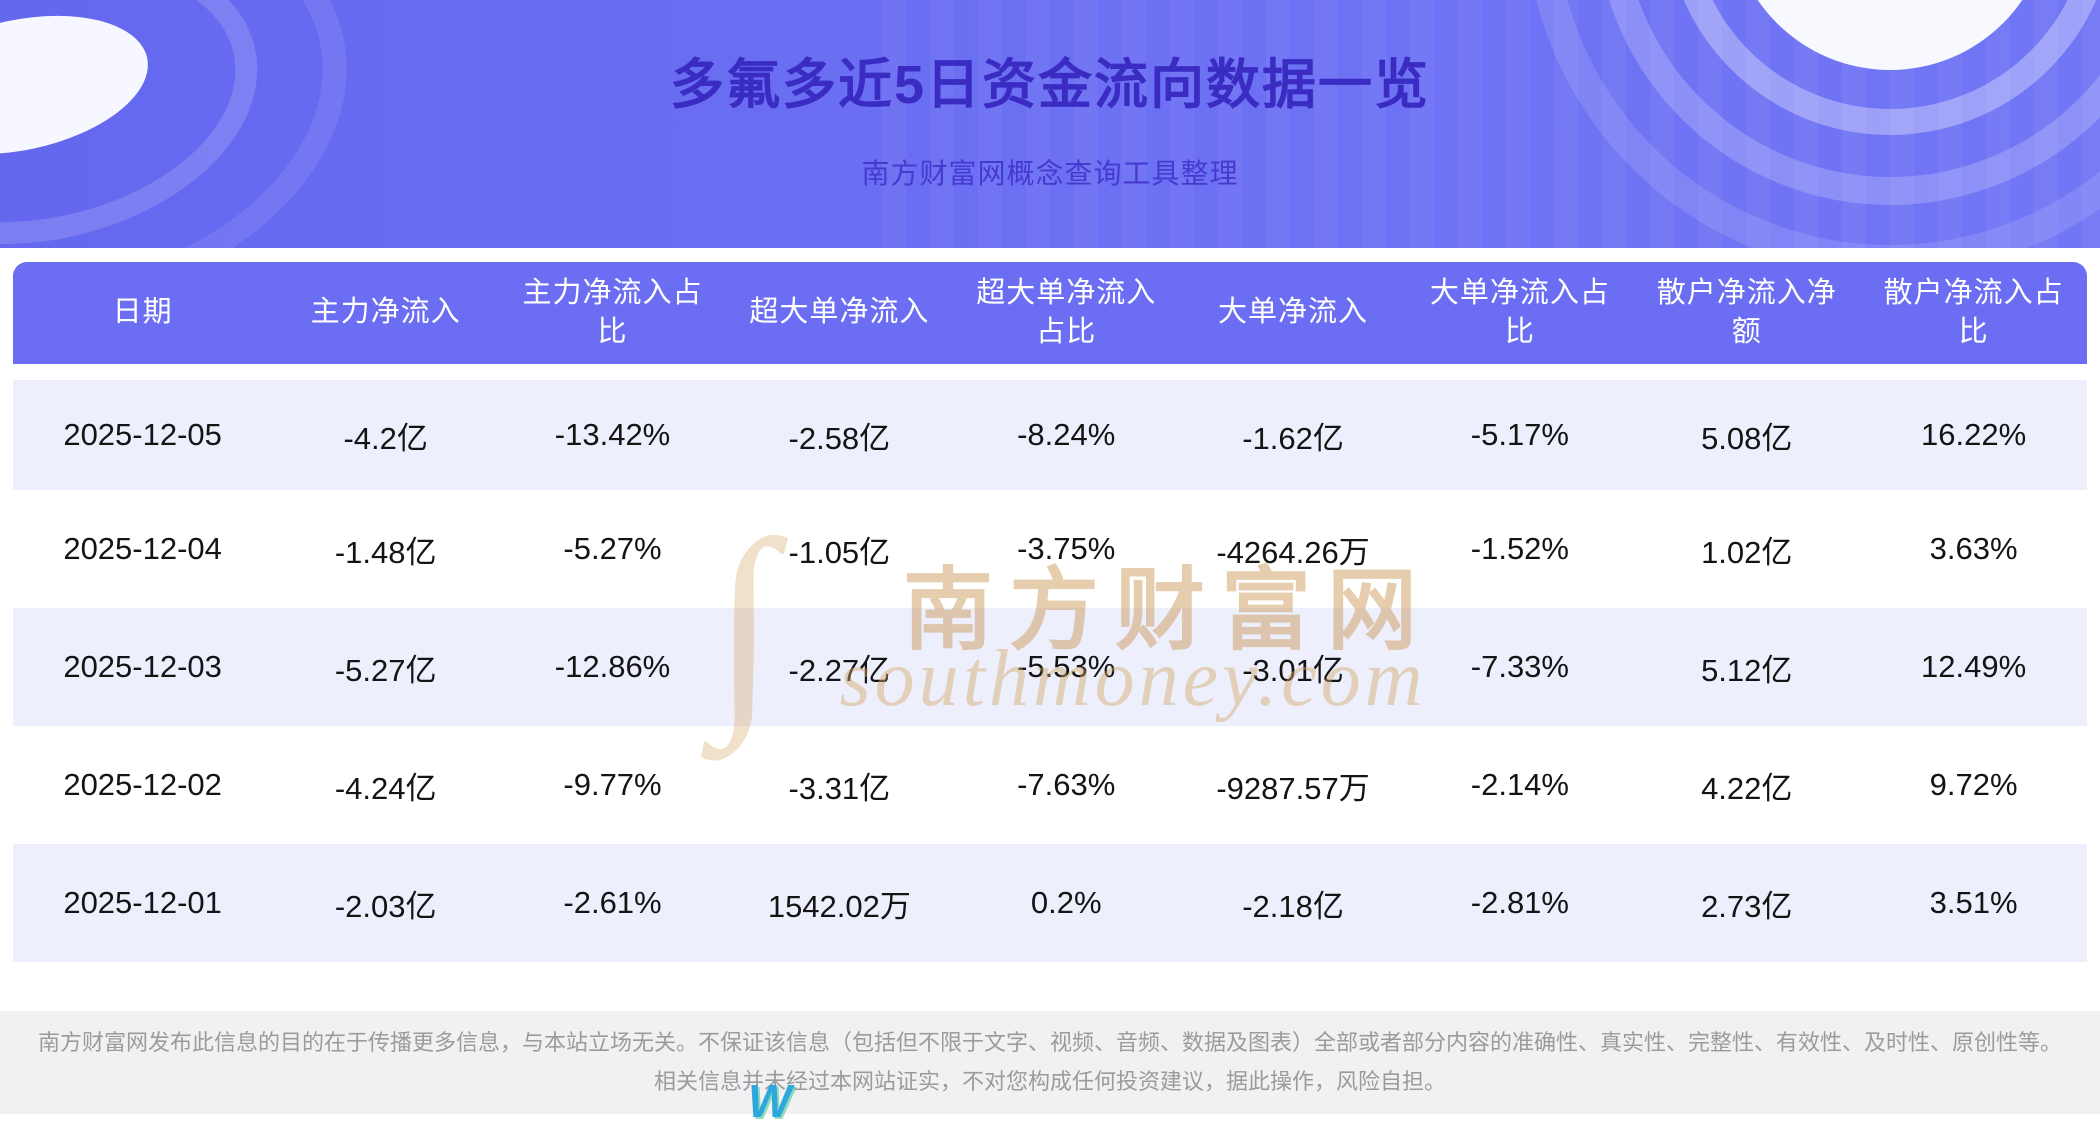  I want to click on value-cell: -4264.26万, so click(1293, 552).